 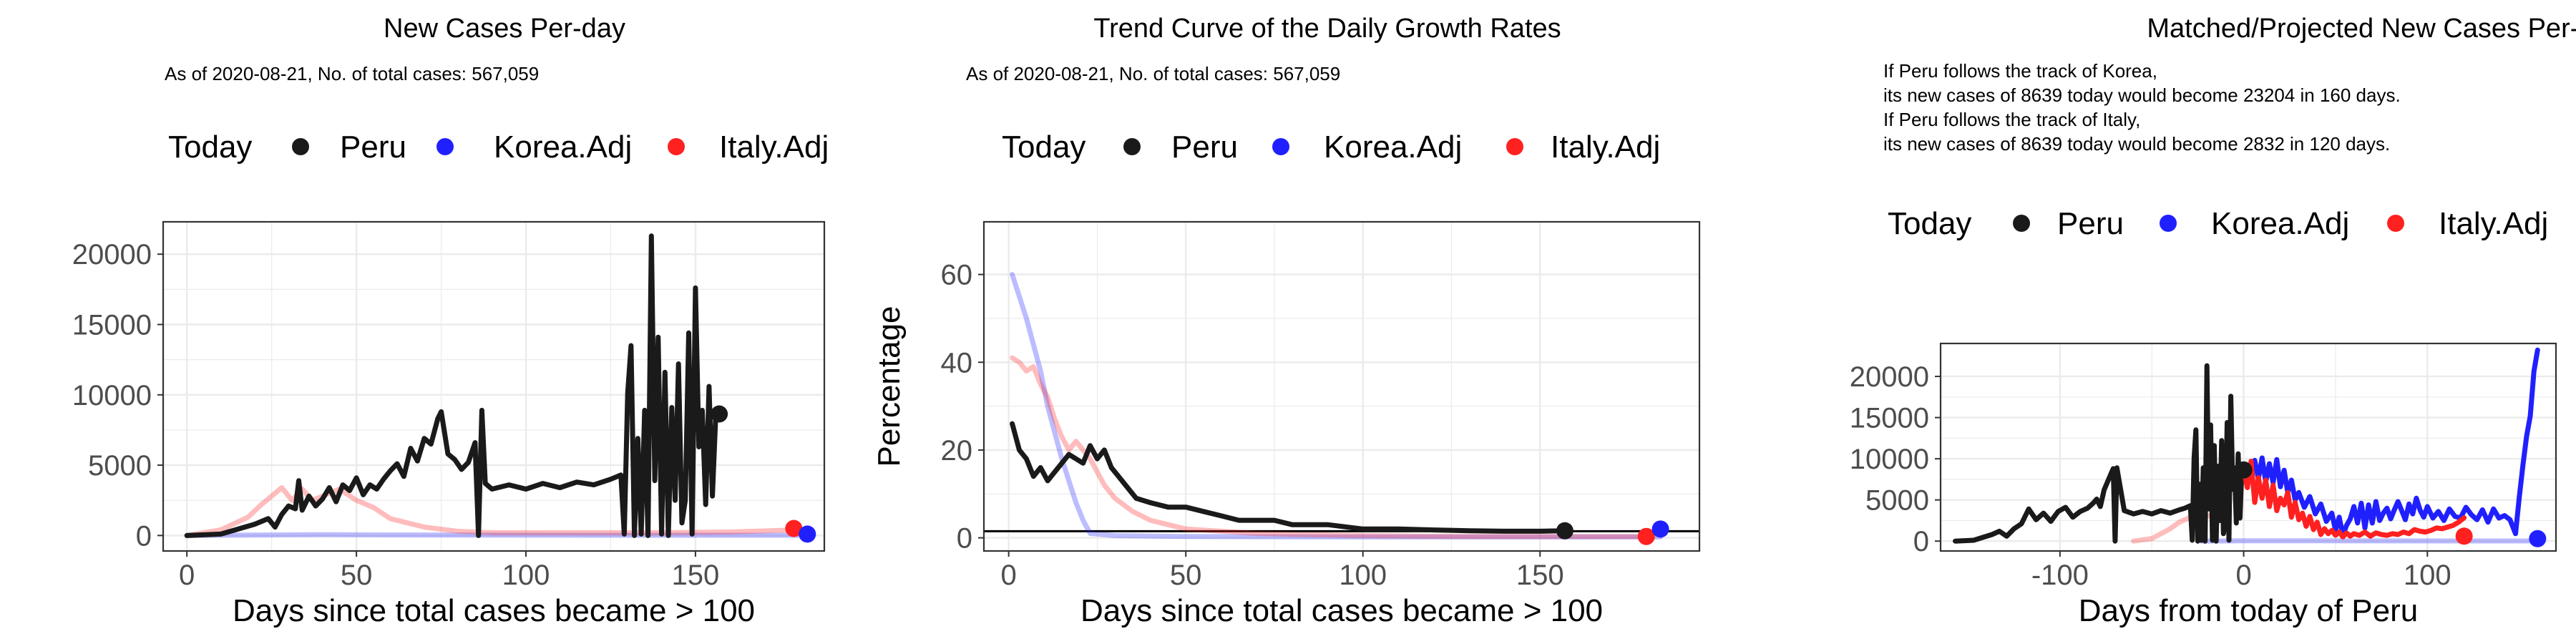 I want to click on chart-title: Trend Curve of the Daily Growth Rates, so click(x=1327, y=29).